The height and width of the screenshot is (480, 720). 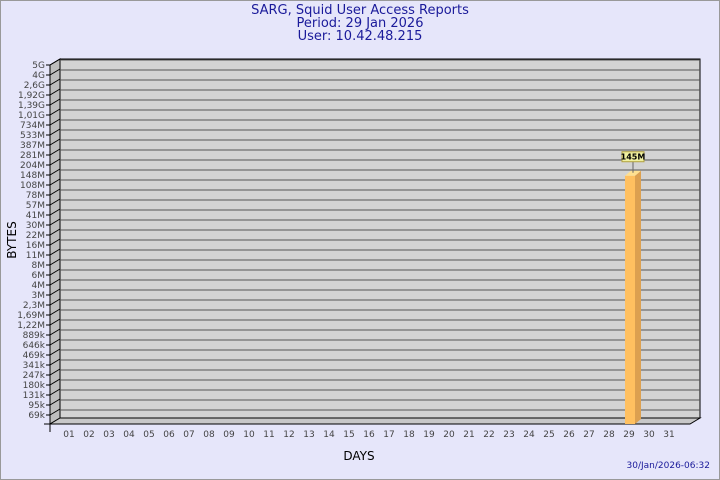 I want to click on y-tick-label: 2,6G, so click(x=34, y=86).